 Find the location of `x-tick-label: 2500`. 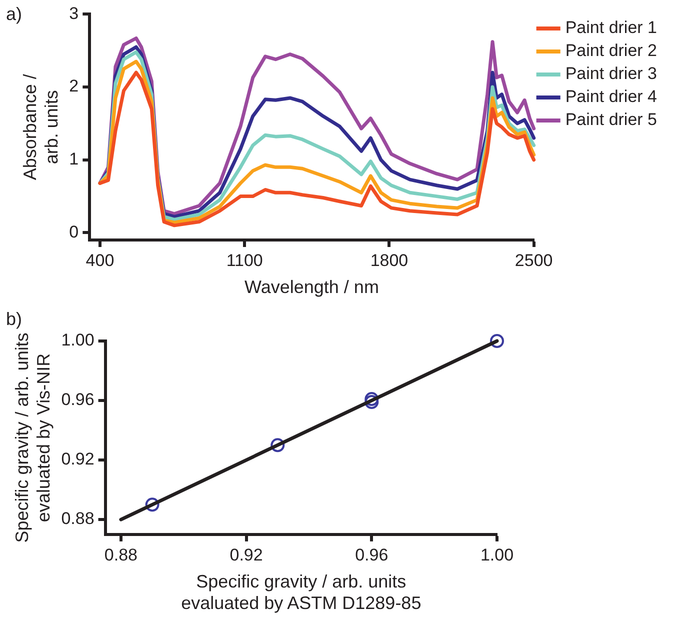

x-tick-label: 2500 is located at coordinates (533, 260).